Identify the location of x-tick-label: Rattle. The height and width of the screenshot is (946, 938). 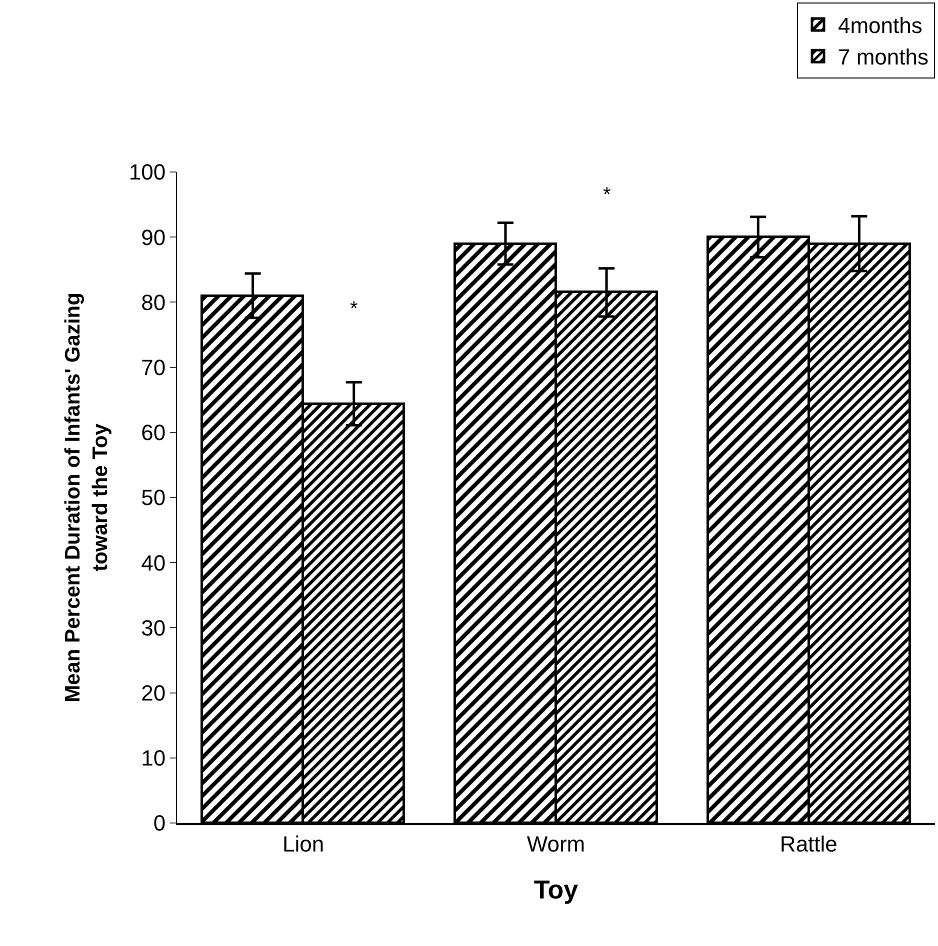
(809, 843).